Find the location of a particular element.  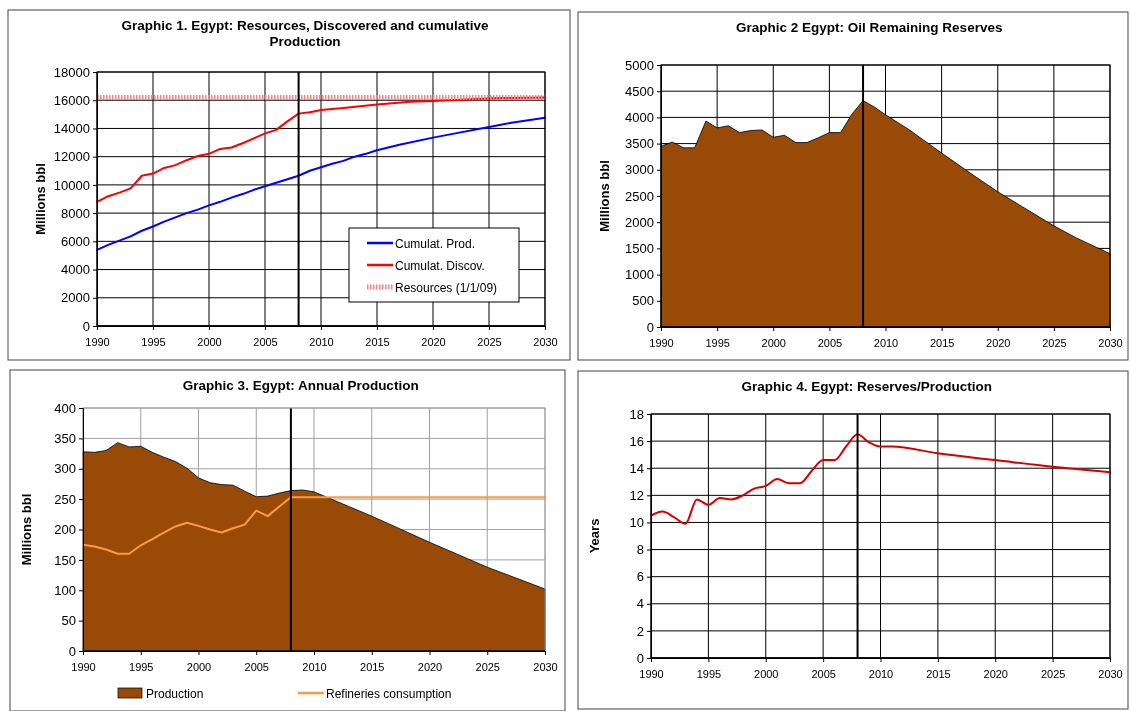

y-tick-label: 200 is located at coordinates (65, 530).